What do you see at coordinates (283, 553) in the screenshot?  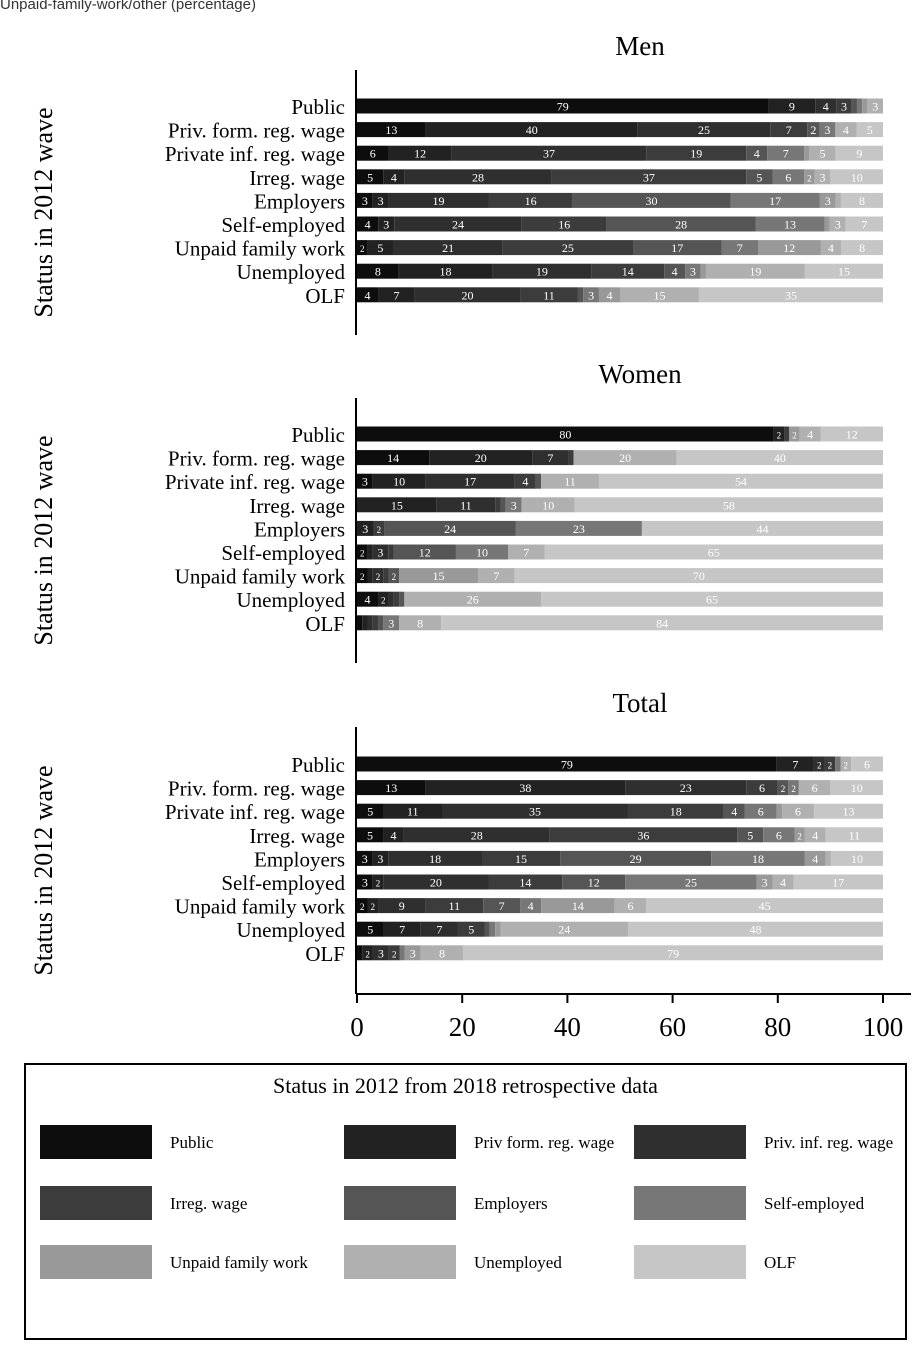 I see `category-label: Self-employed` at bounding box center [283, 553].